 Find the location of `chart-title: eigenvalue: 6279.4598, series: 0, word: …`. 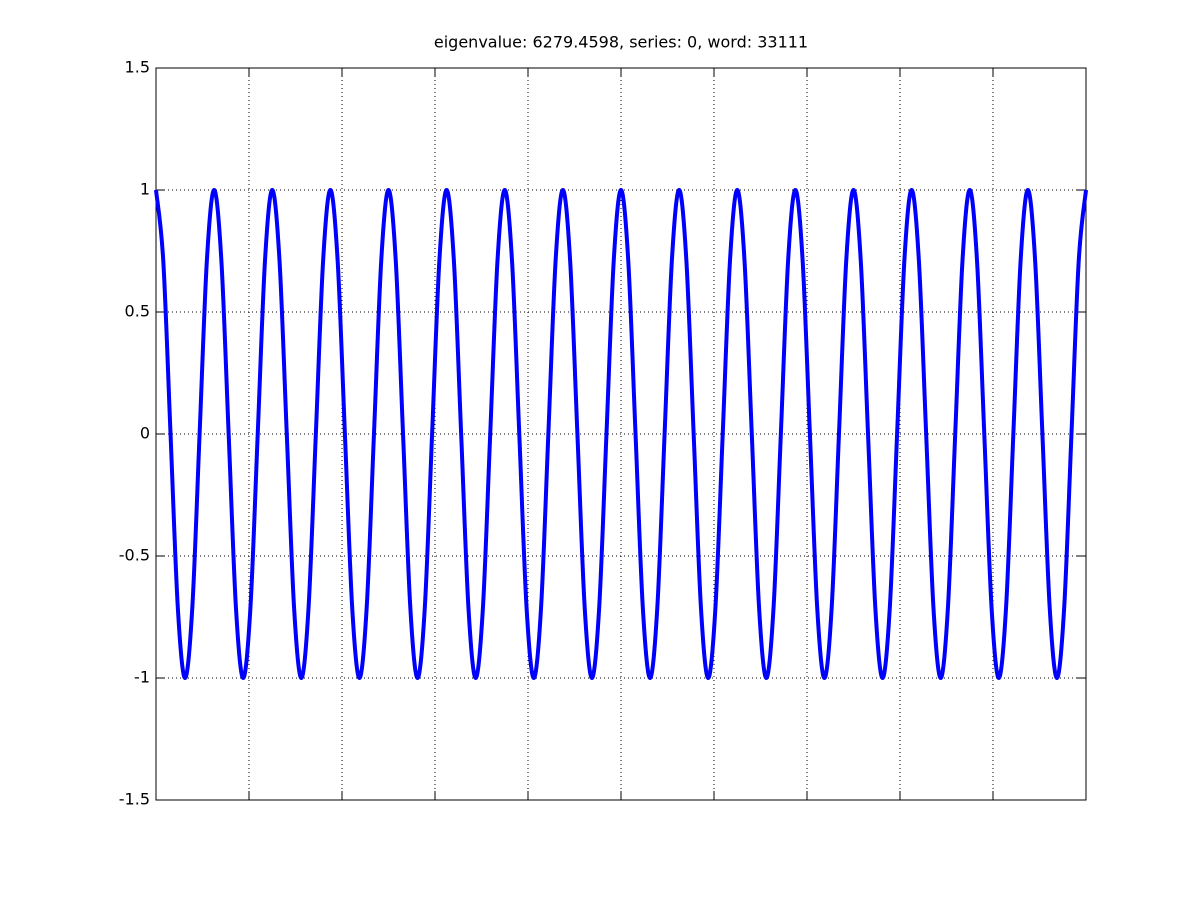

chart-title: eigenvalue: 6279.4598, series: 0, word: … is located at coordinates (621, 42).